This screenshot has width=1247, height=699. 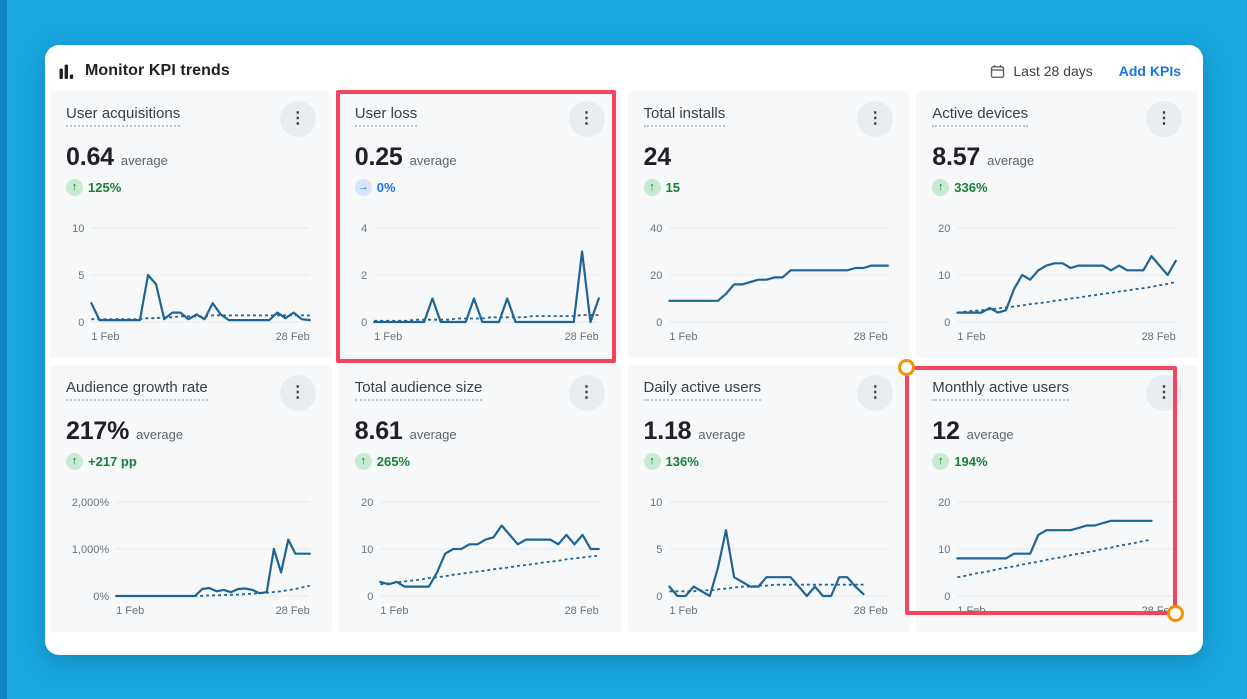 I want to click on kpi-value-row: 217% average, so click(x=191, y=431).